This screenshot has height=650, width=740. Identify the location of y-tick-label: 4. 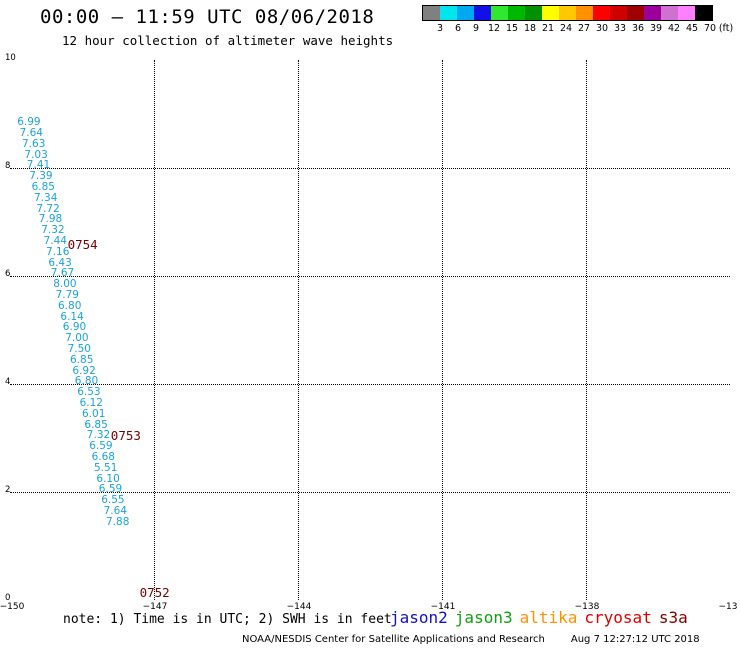
(8, 382).